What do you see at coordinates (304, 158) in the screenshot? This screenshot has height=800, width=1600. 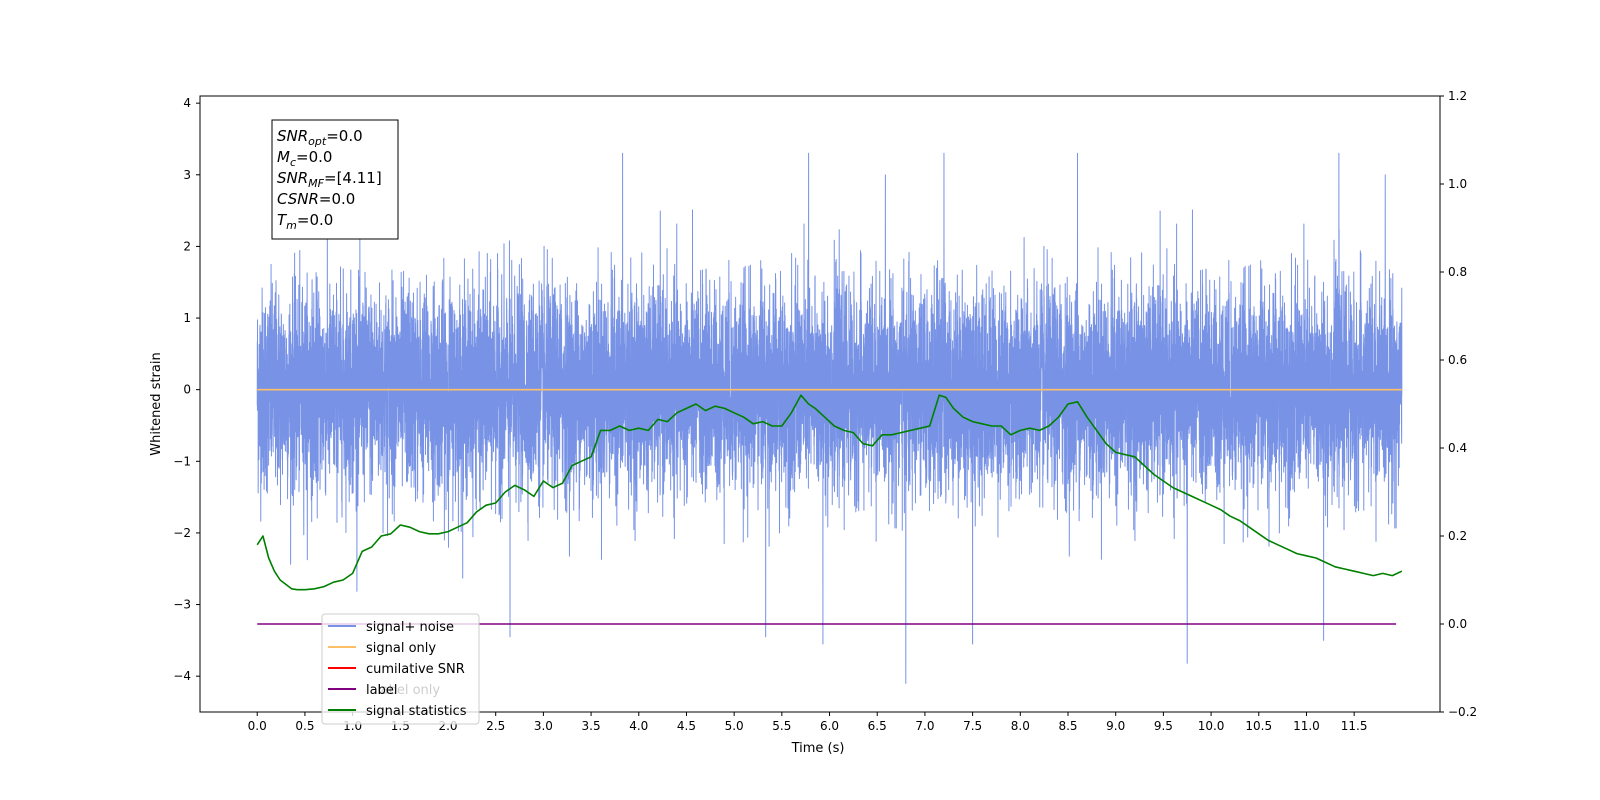 I see `textbox-line: Mc=0.0` at bounding box center [304, 158].